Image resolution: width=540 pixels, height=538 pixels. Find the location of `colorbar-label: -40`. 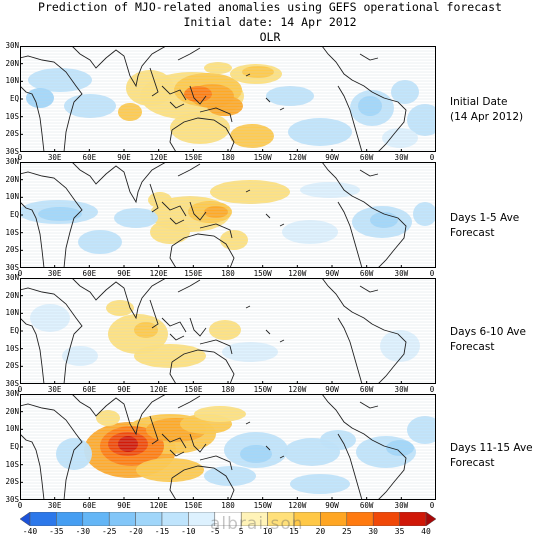

colorbar-label: -40 is located at coordinates (30, 531).